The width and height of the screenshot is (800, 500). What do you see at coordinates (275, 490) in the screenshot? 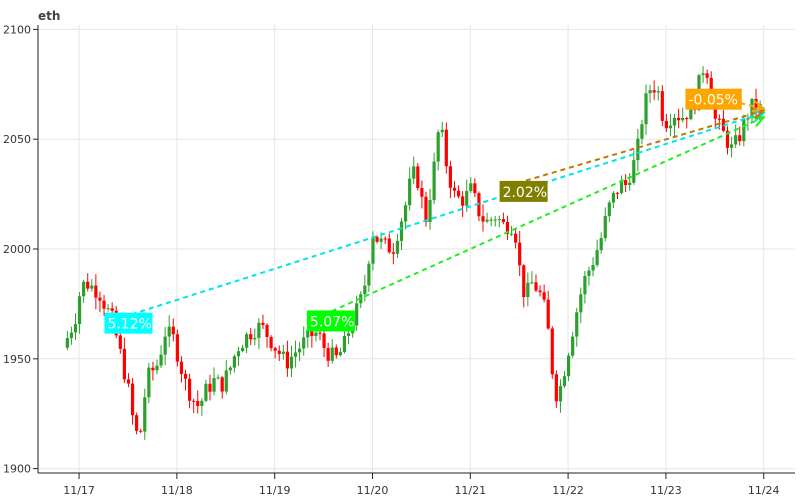
I see `x-tick-label: 11/19` at bounding box center [275, 490].